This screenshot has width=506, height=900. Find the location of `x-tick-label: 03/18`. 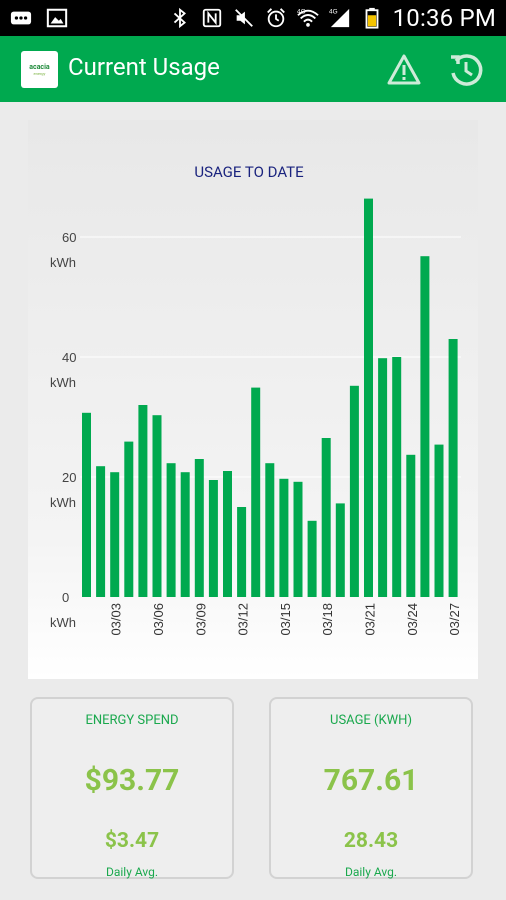

x-tick-label: 03/18 is located at coordinates (327, 619).